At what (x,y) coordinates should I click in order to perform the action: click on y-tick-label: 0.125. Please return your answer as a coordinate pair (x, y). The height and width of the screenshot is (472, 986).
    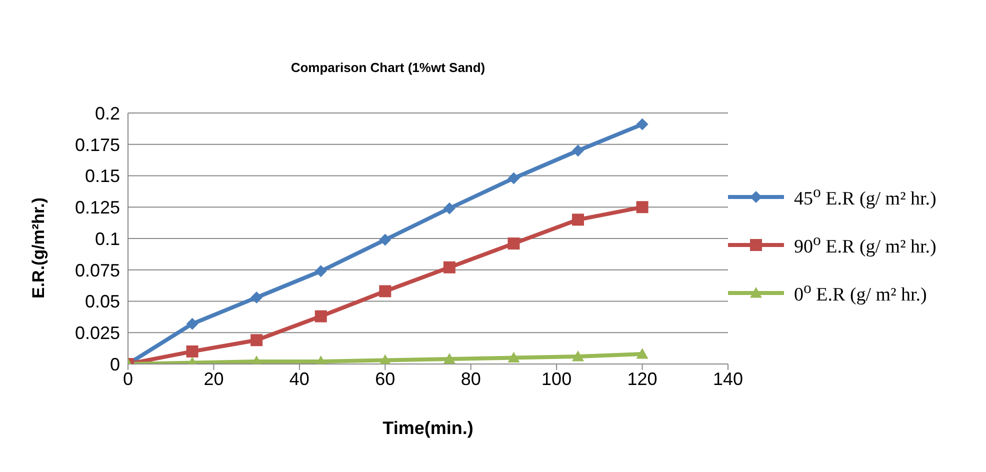
    Looking at the image, I should click on (97, 208).